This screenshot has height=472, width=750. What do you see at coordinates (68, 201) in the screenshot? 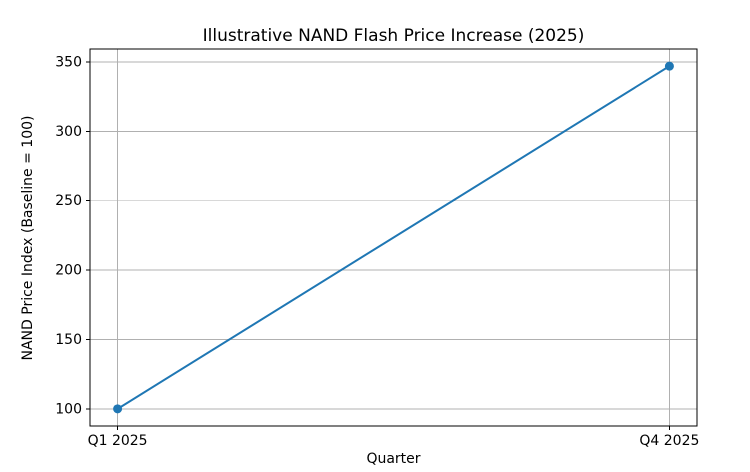
I see `y-tick-label: 250` at bounding box center [68, 201].